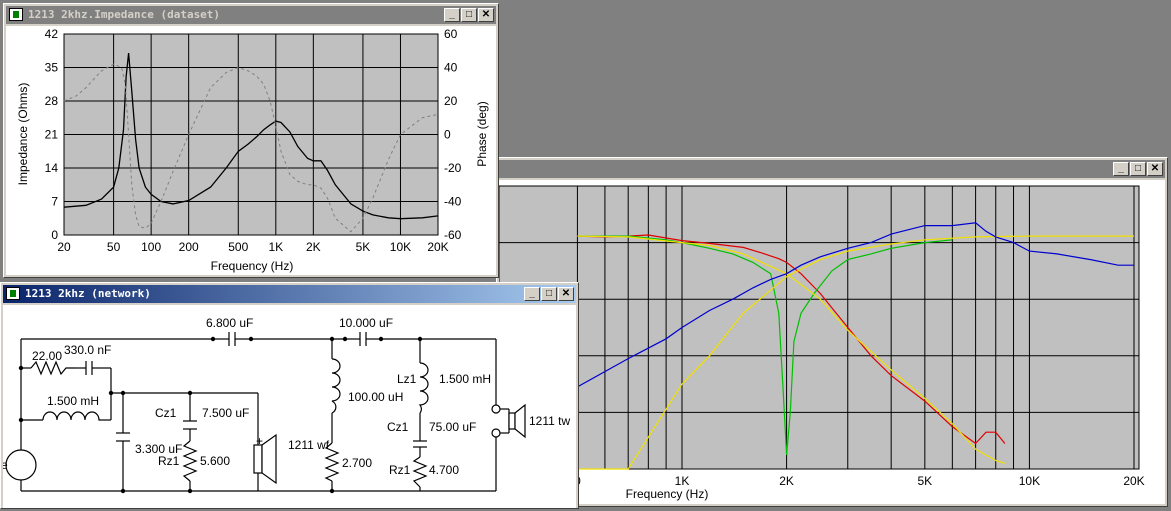 The width and height of the screenshot is (1171, 511). I want to click on y2-tick-label: 60, so click(451, 34).